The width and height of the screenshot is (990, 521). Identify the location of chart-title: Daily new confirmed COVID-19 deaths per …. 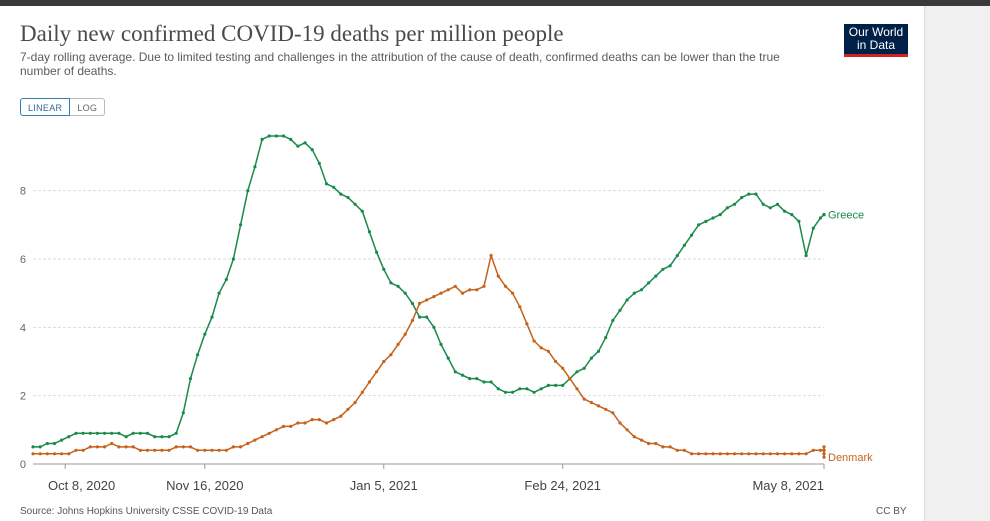
(292, 33).